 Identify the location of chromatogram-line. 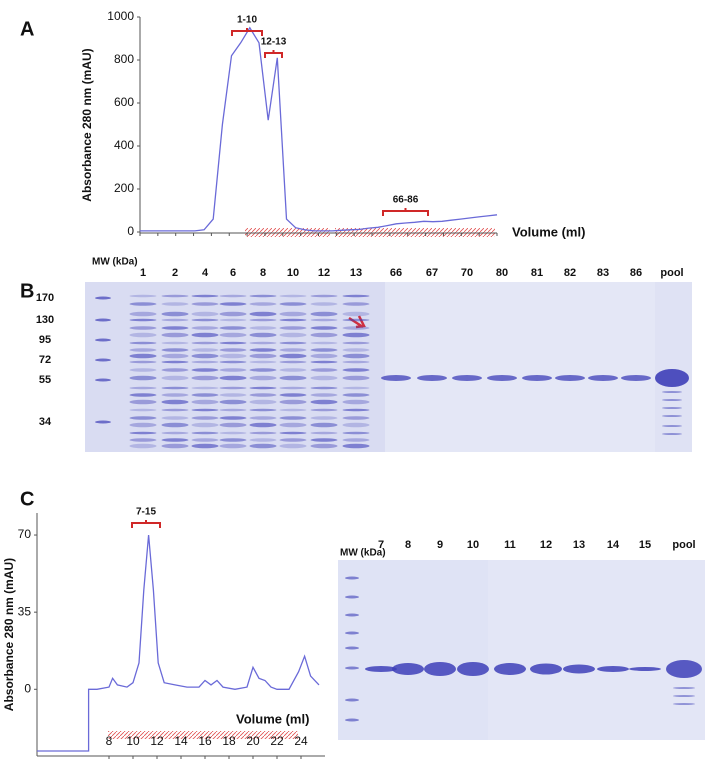
(319, 129).